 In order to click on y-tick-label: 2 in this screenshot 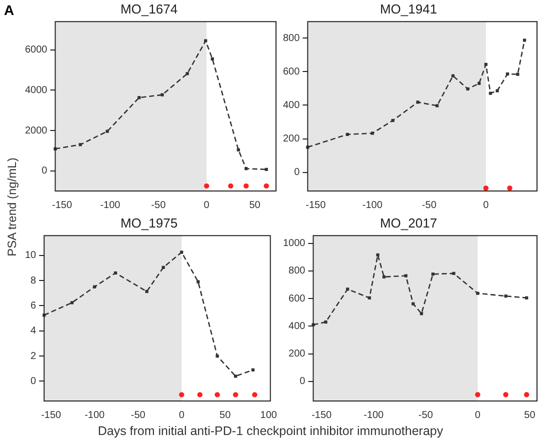, I will do `click(33, 356)`.